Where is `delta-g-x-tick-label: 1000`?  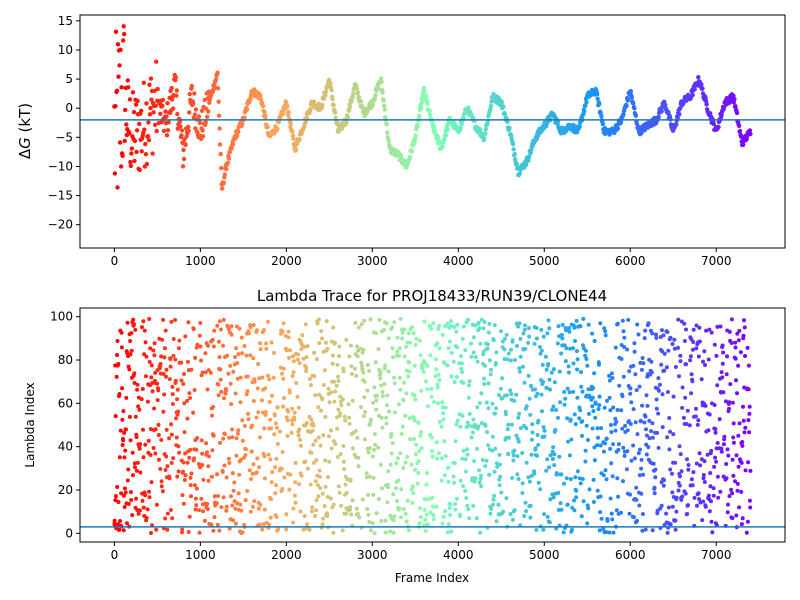 delta-g-x-tick-label: 1000 is located at coordinates (200, 261).